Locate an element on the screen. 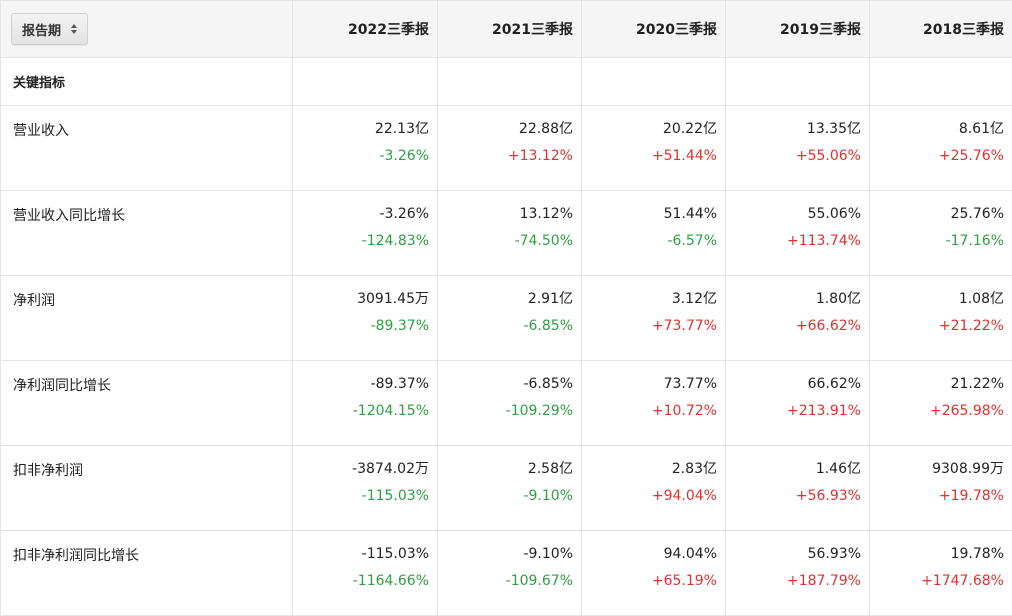 Image resolution: width=1012 pixels, height=616 pixels. row-label: 净利润同比增长 is located at coordinates (147, 403).